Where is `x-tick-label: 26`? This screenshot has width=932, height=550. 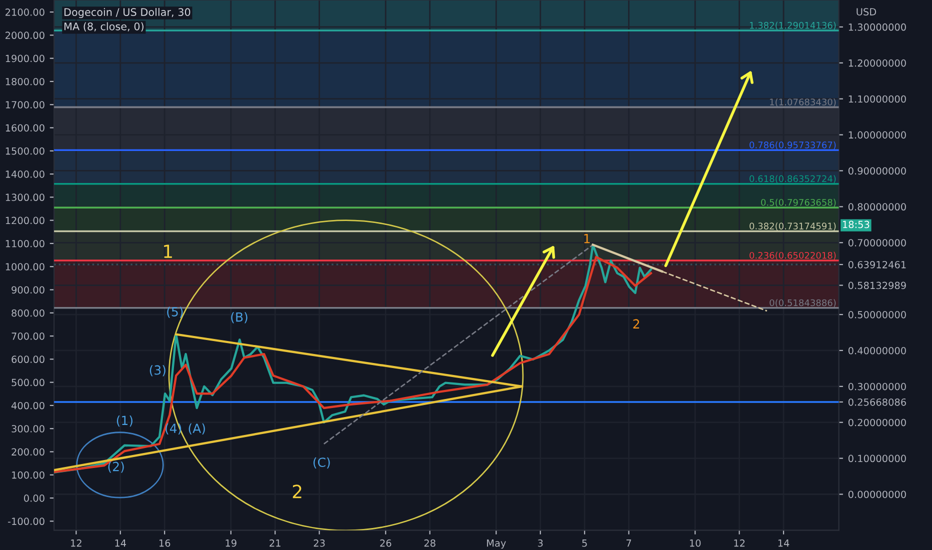 x-tick-label: 26 is located at coordinates (386, 543).